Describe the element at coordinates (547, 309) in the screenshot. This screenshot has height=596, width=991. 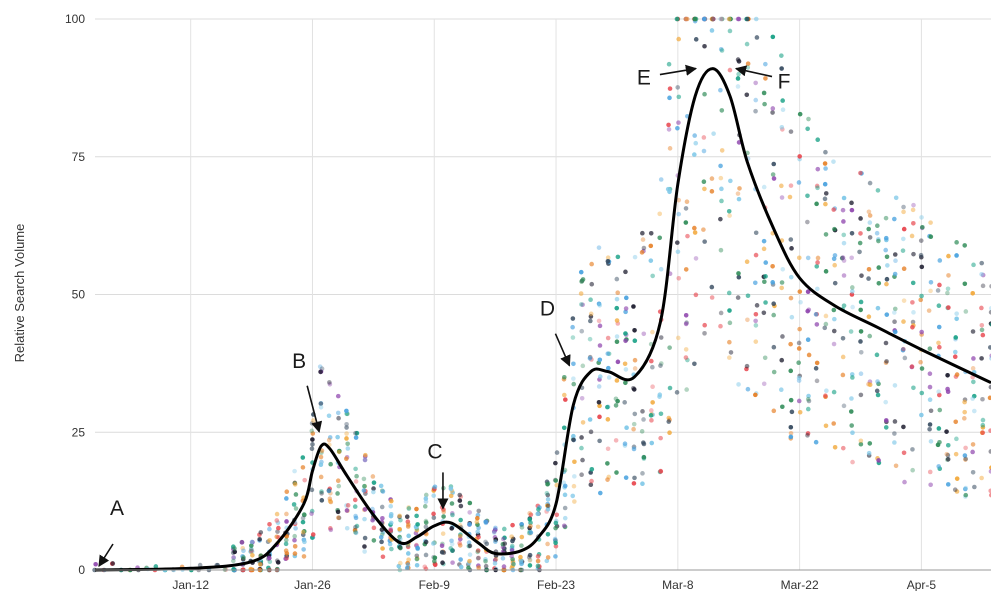
I see `annotation-label: D` at that location.